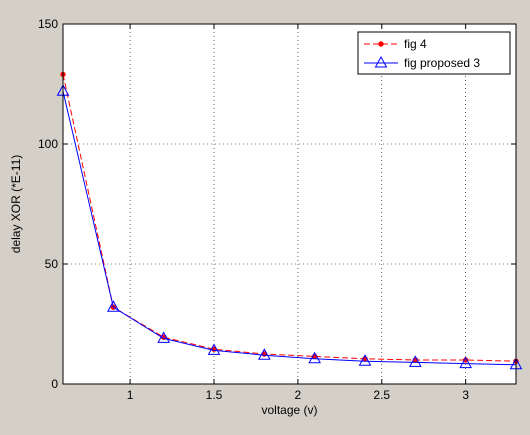  Describe the element at coordinates (415, 44) in the screenshot. I see `legend-label-1: fig 4` at that location.